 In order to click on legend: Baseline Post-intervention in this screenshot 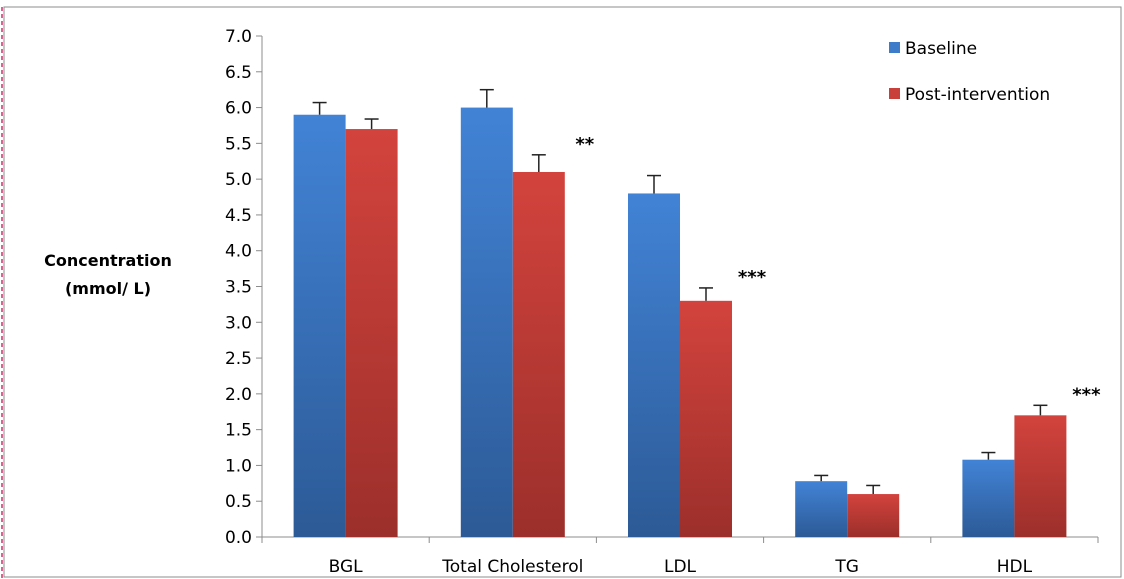, I will do `click(969, 72)`.